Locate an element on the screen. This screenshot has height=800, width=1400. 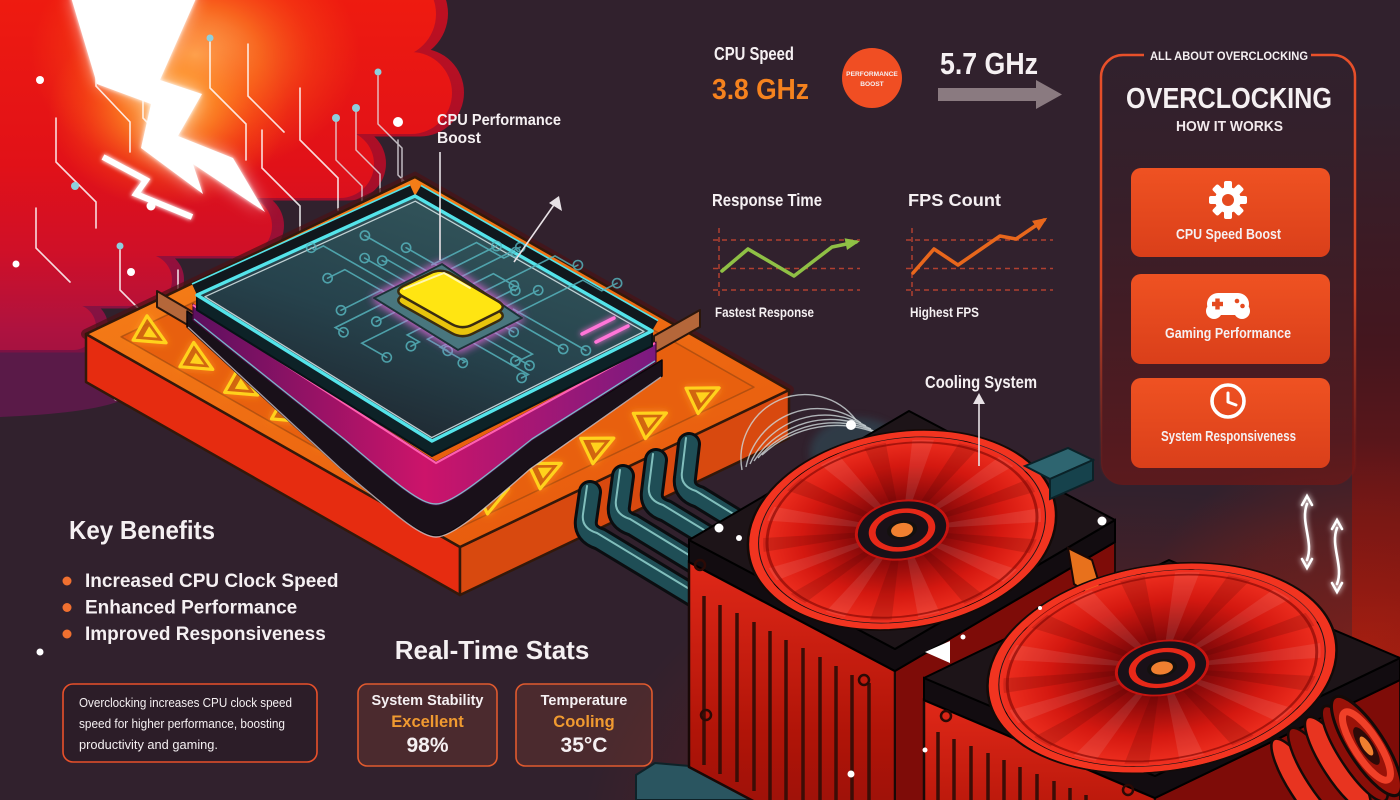
svg-text: Enhanced Performance is located at coordinates (191, 608).